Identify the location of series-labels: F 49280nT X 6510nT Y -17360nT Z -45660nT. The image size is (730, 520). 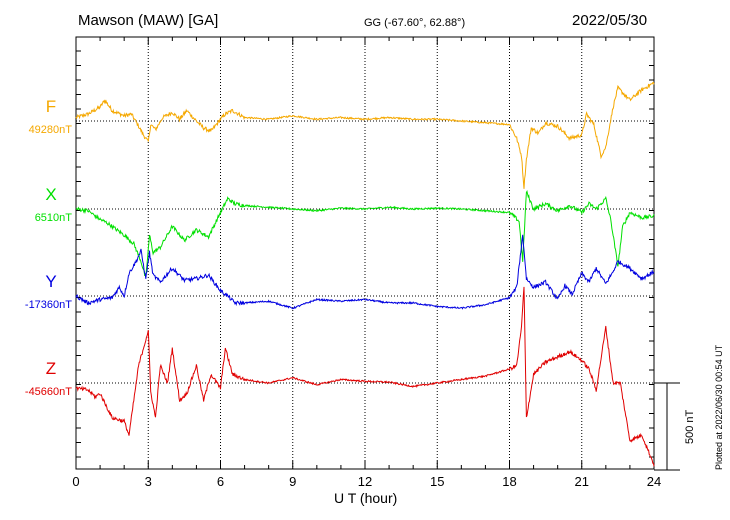
(48, 247).